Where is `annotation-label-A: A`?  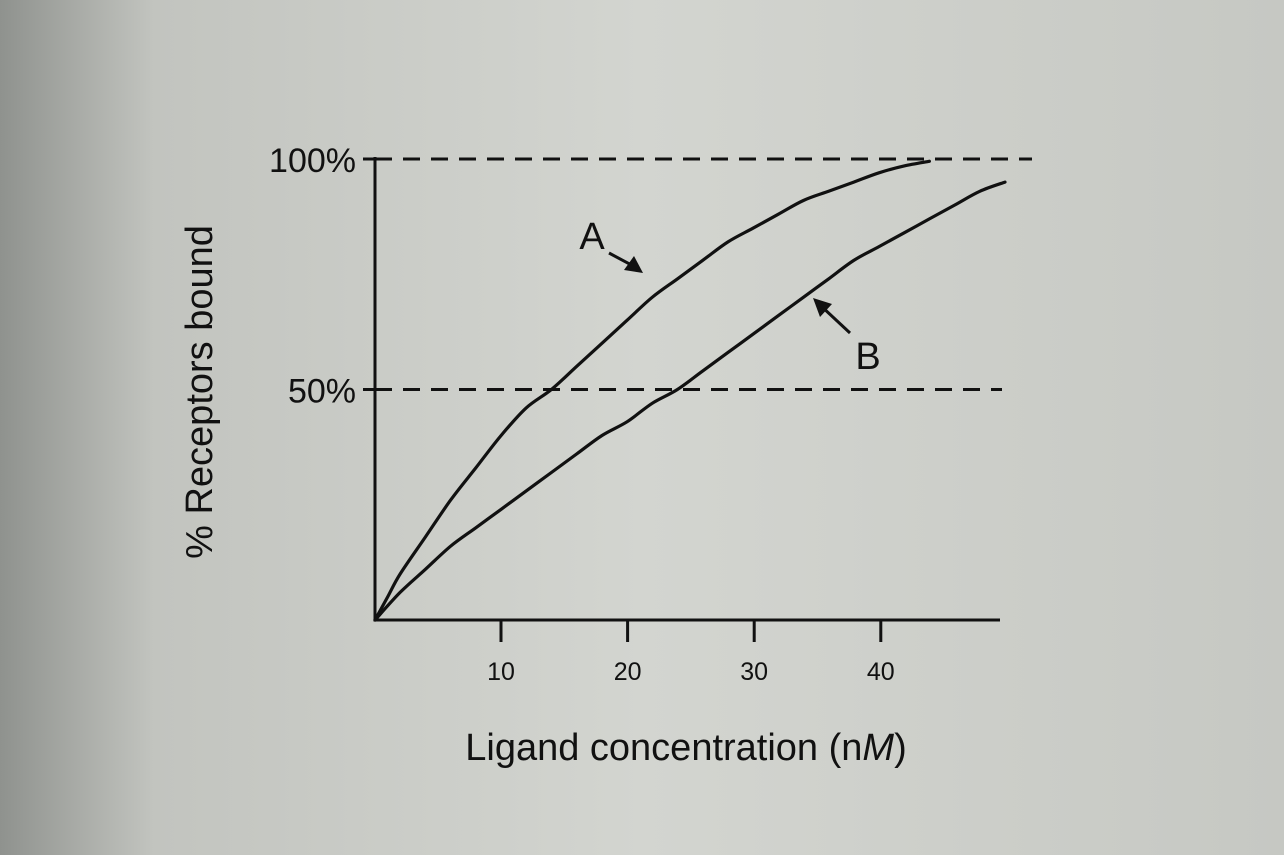
annotation-label-A: A is located at coordinates (592, 237).